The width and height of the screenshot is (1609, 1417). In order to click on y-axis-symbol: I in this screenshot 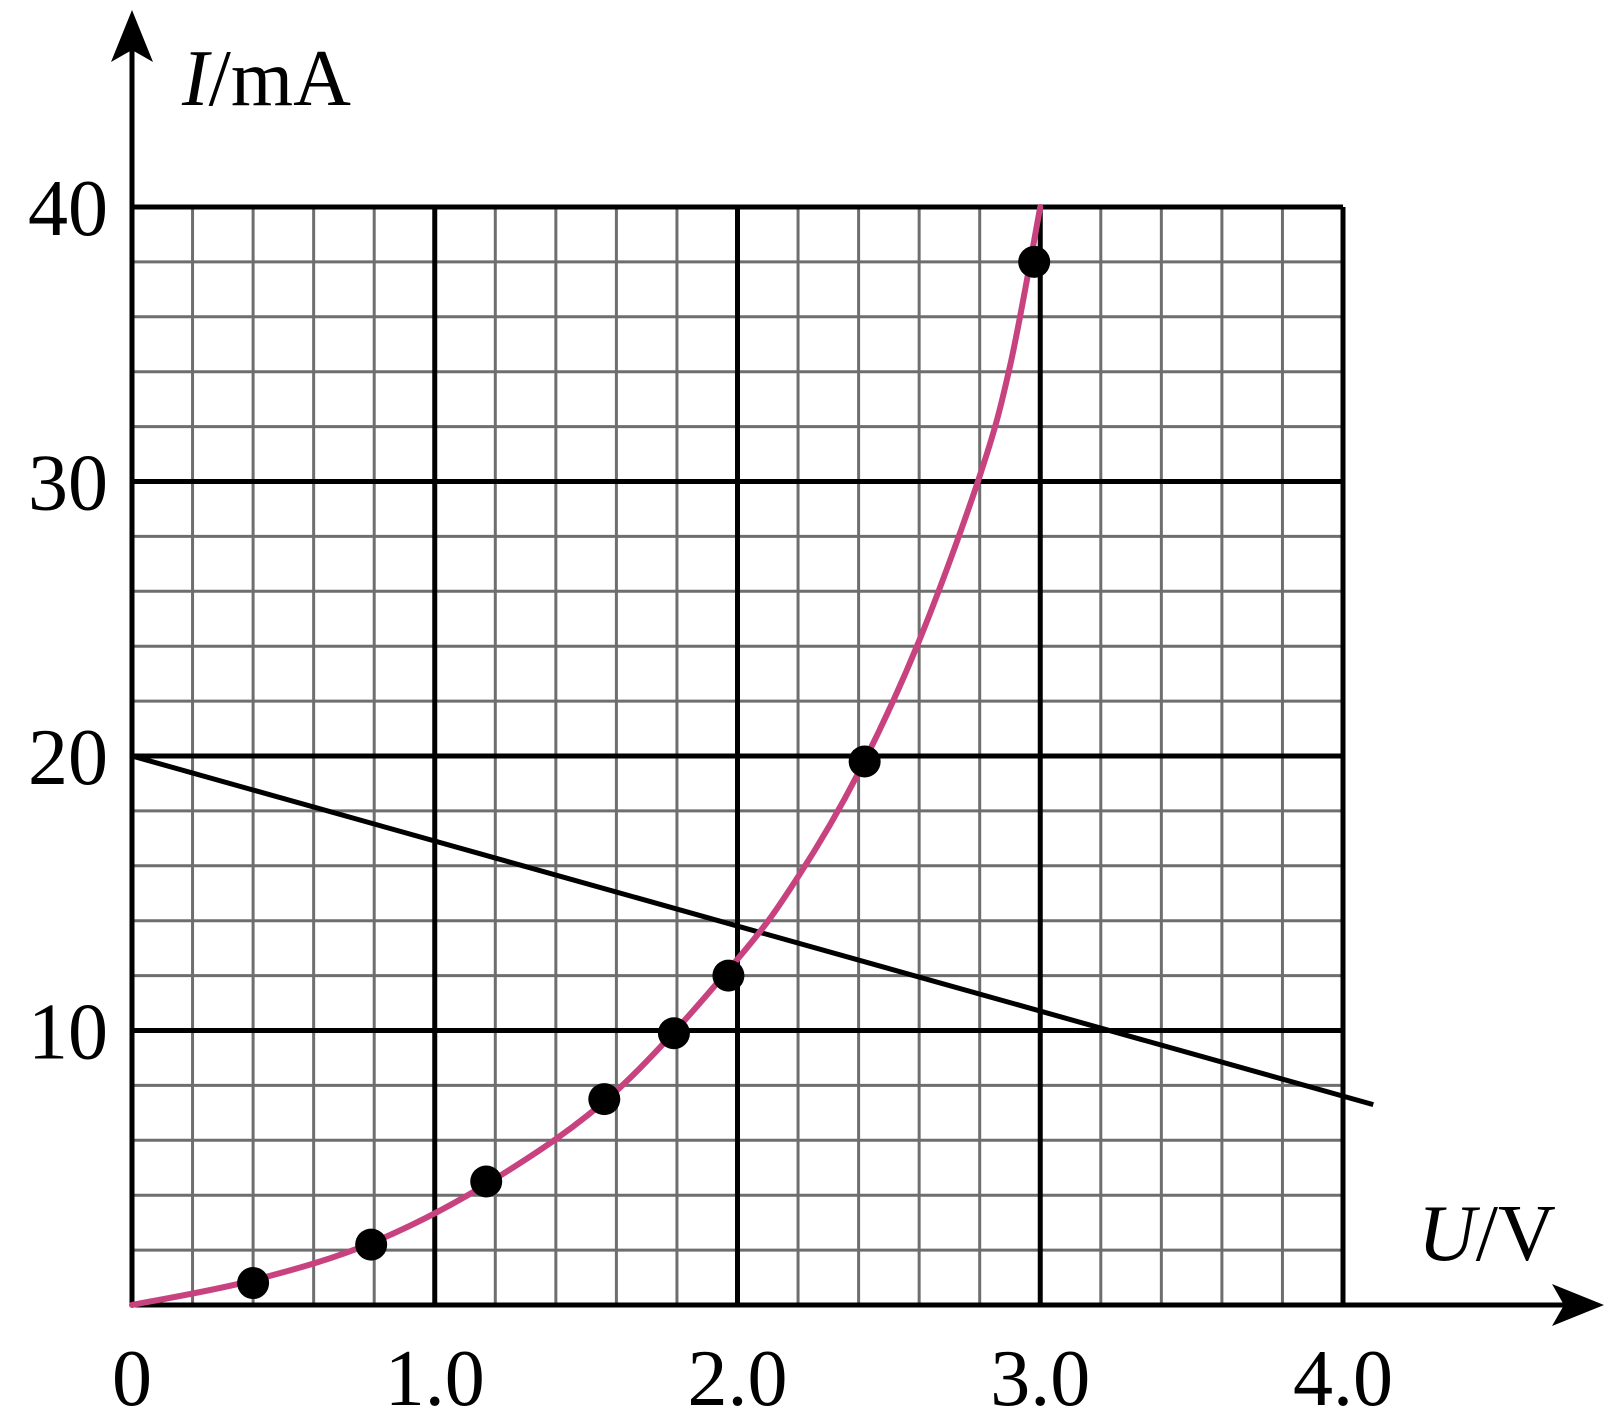, I will do `click(196, 79)`.